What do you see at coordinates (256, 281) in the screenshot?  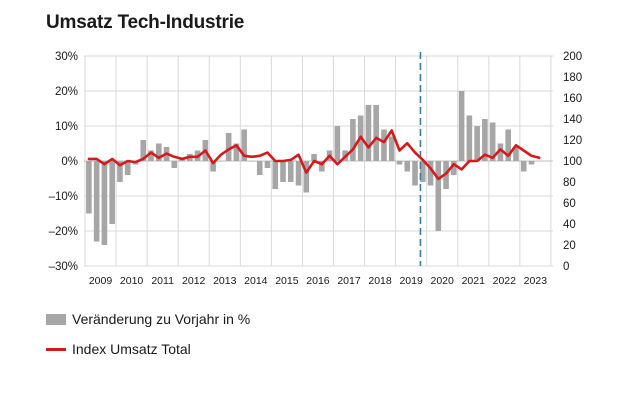 I see `x-tick-label: 2014` at bounding box center [256, 281].